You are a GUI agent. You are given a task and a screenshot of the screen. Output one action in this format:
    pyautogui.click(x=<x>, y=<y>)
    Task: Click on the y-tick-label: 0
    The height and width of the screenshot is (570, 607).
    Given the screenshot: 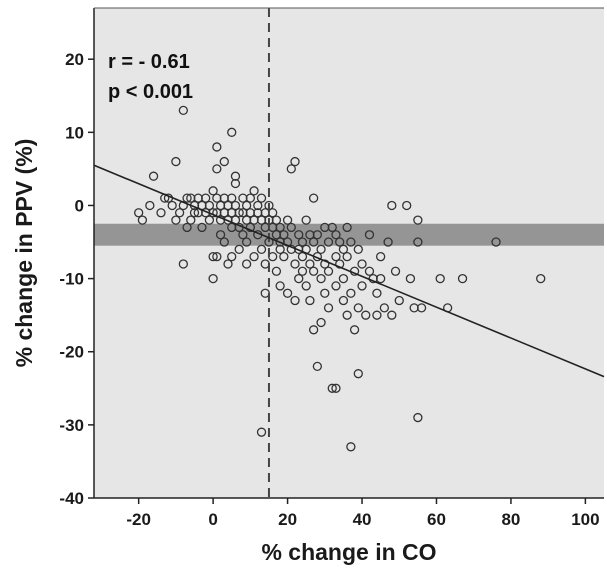 What is the action you would take?
    pyautogui.click(x=79, y=205)
    